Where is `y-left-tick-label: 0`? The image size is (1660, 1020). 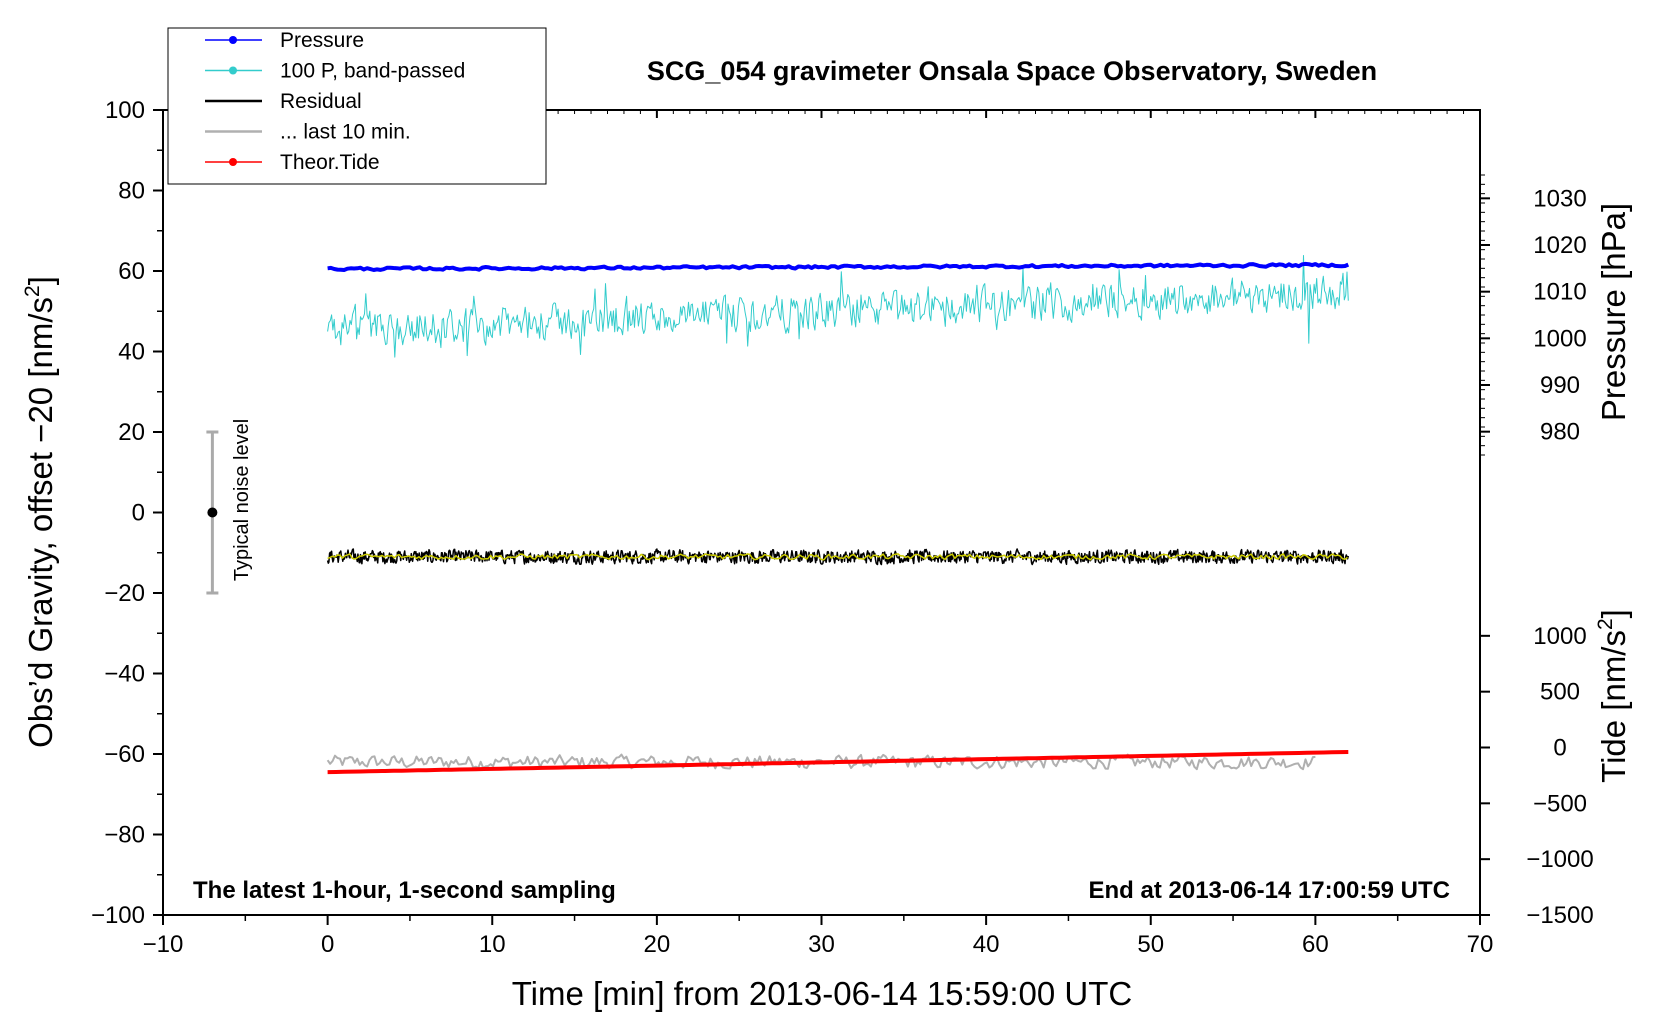 y-left-tick-label: 0 is located at coordinates (138, 513).